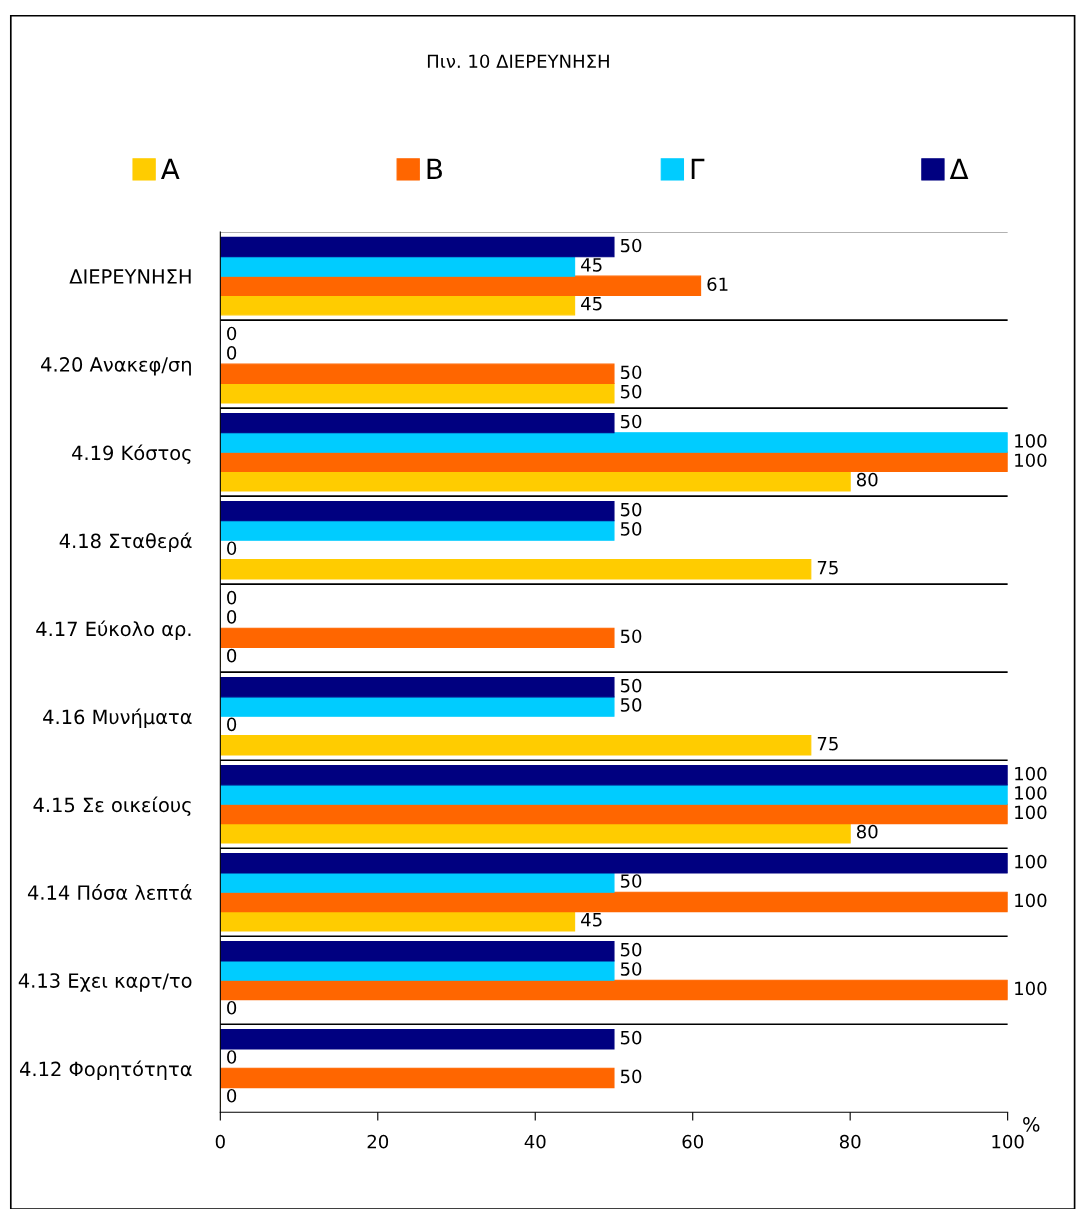 Image resolution: width=1080 pixels, height=1209 pixels. I want to click on y-tick-label: 4.15 Σε οικείους, so click(112, 806).